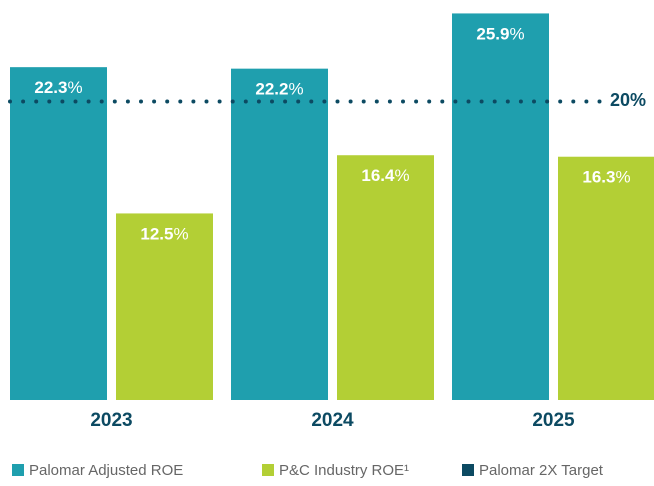 The image size is (654, 486). Describe the element at coordinates (344, 470) in the screenshot. I see `legend-label: P&C Industry ROE¹` at that location.